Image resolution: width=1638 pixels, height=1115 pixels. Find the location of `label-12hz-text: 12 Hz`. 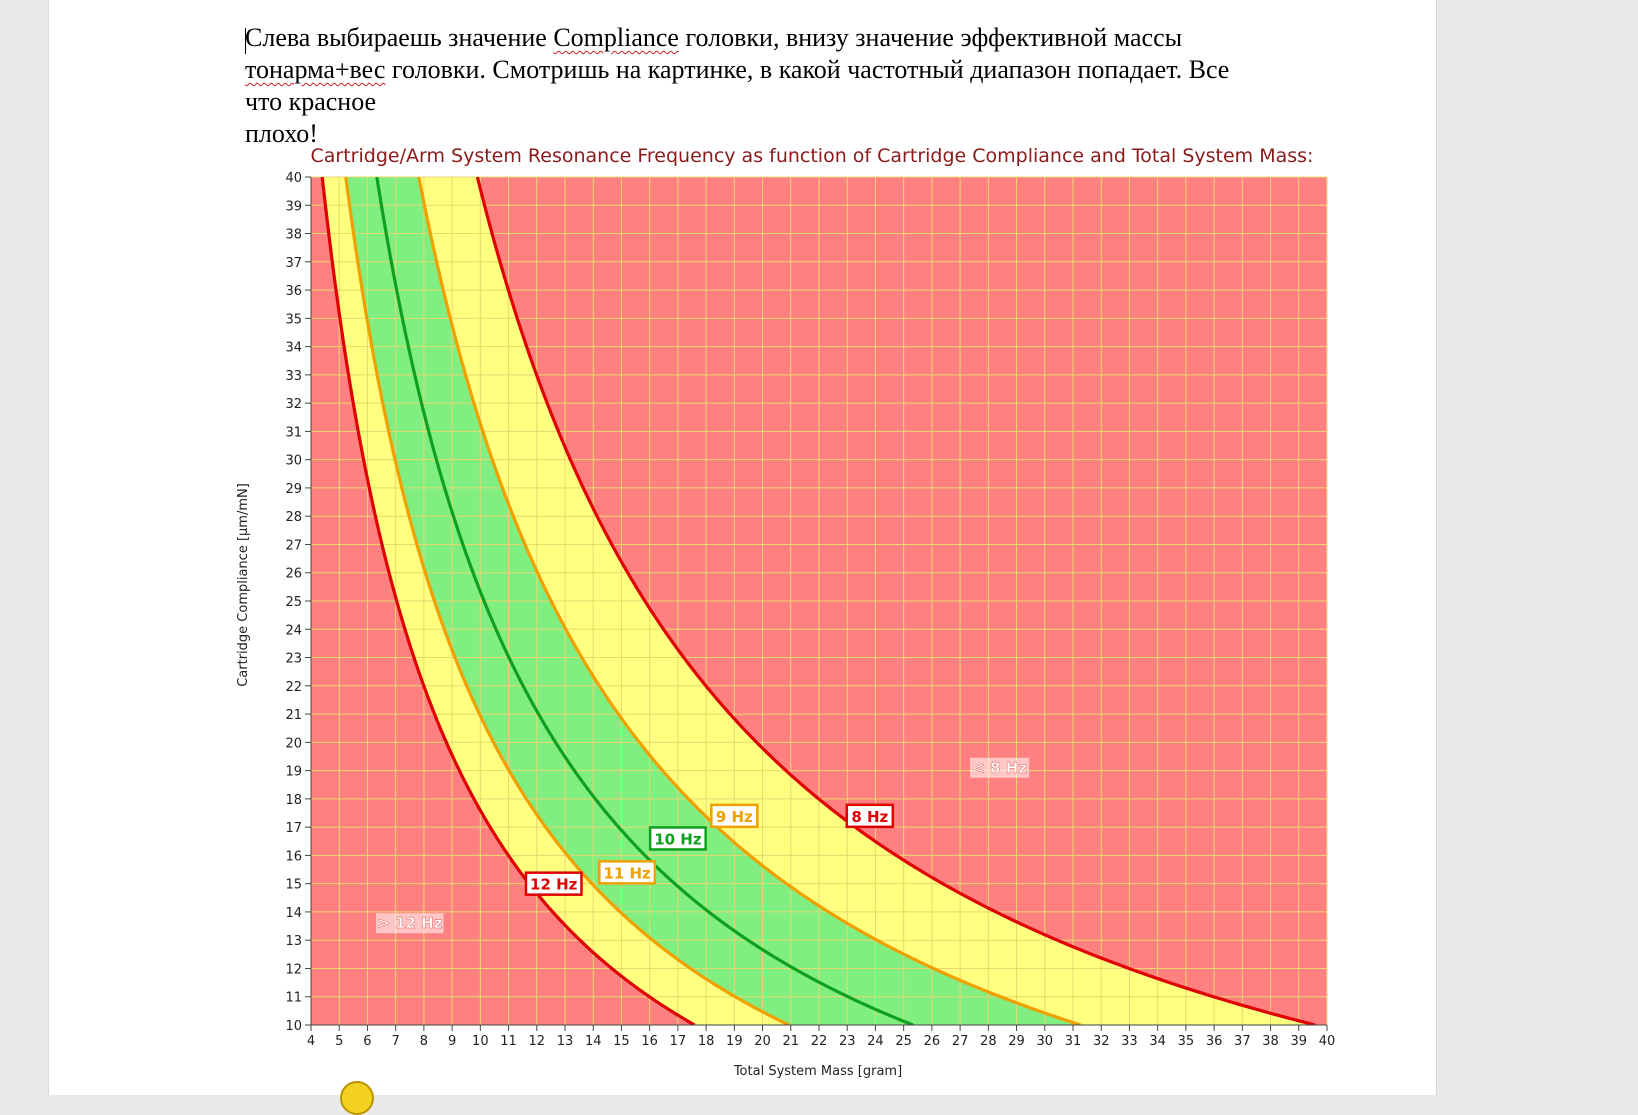

label-12hz-text: 12 Hz is located at coordinates (554, 885).